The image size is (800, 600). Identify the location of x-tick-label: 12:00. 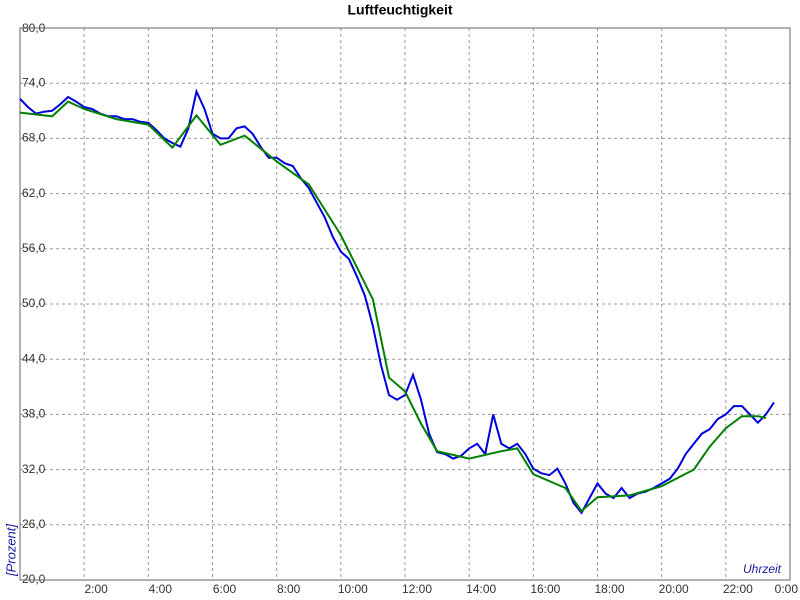
(417, 589).